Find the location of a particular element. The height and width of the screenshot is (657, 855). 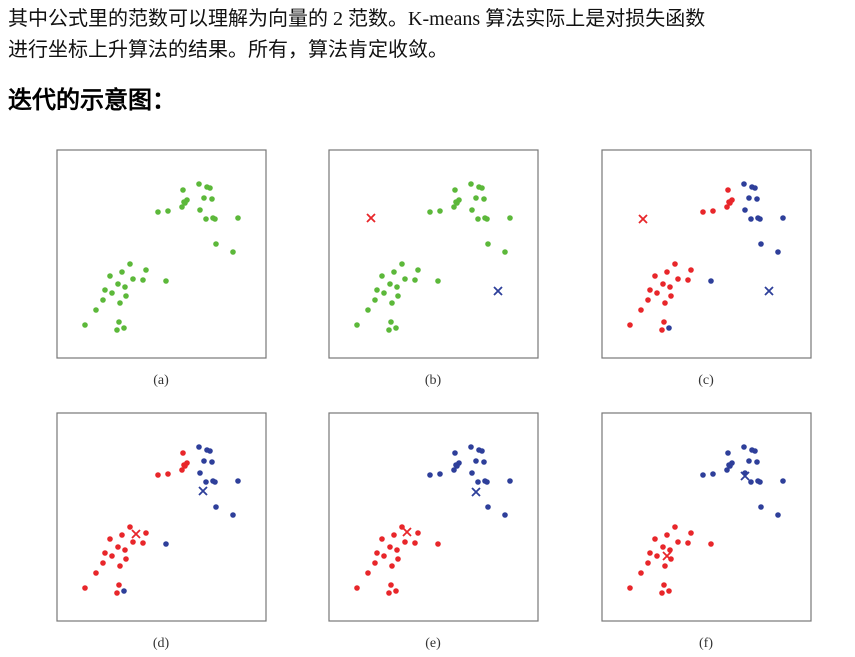

paragraph-line: 进行坐标上升算法的结果。所有，算法肯定收敛。 is located at coordinates (228, 50).